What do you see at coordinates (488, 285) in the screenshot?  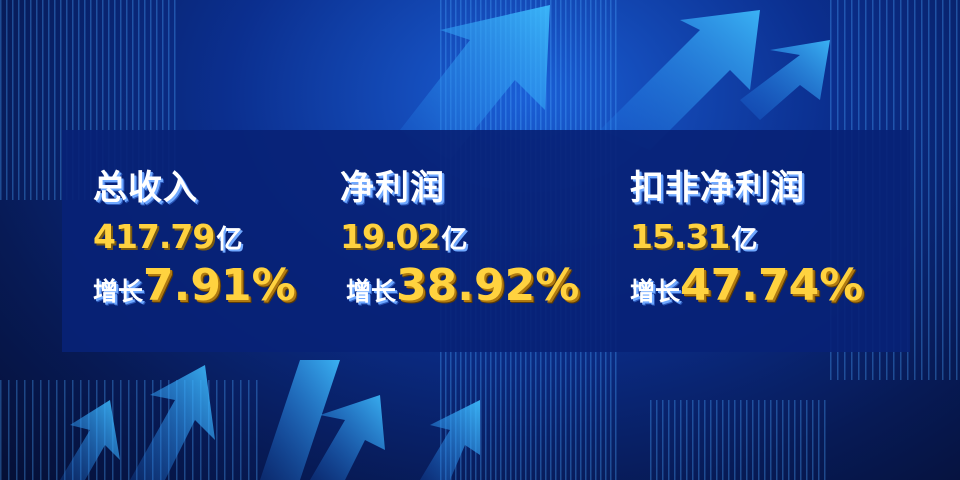 I see `growth-value: 38.92%` at bounding box center [488, 285].